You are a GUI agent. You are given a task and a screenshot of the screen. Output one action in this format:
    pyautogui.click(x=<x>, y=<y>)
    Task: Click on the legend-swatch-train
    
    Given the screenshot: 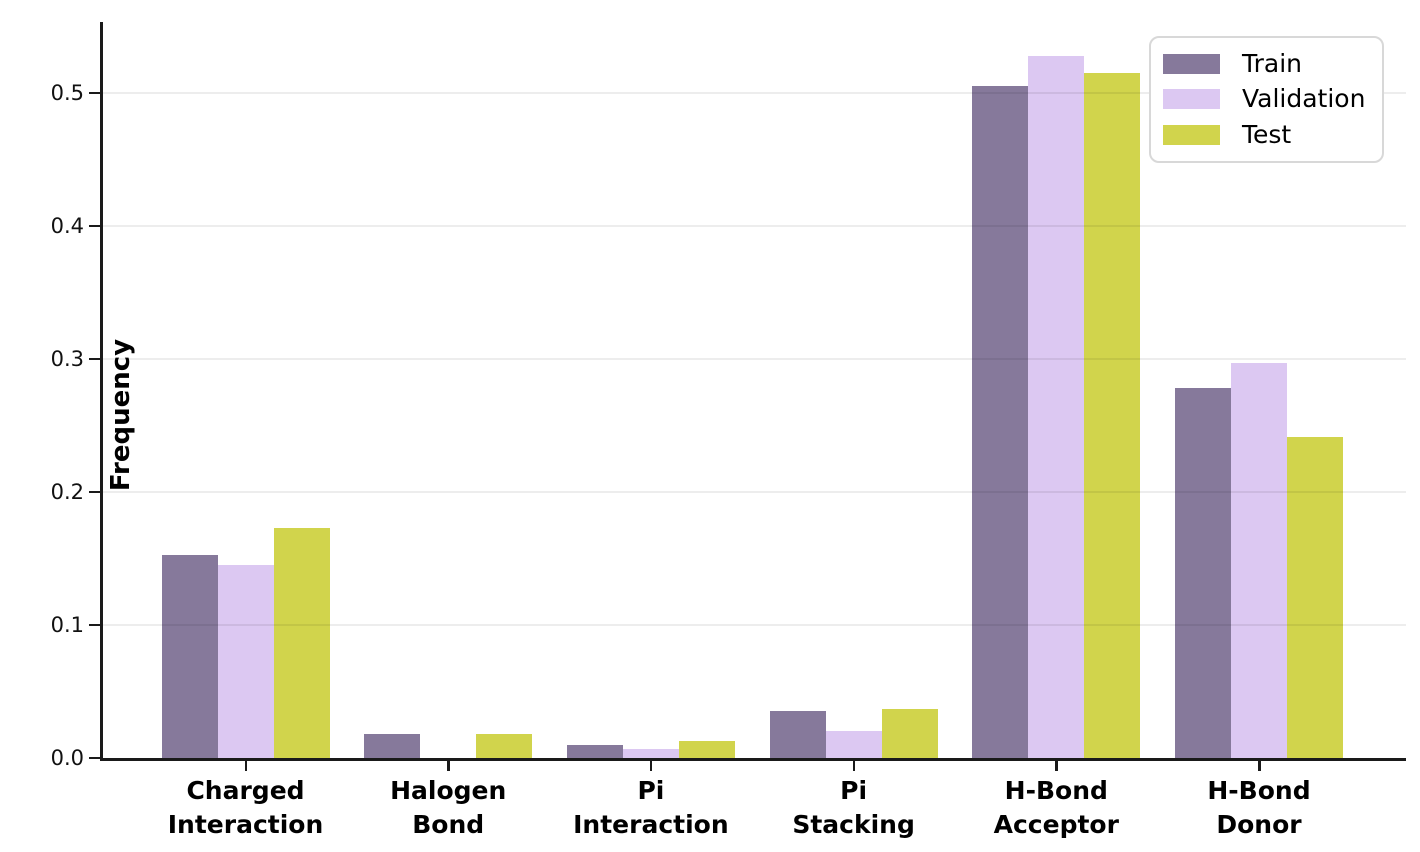 What is the action you would take?
    pyautogui.click(x=1191, y=63)
    